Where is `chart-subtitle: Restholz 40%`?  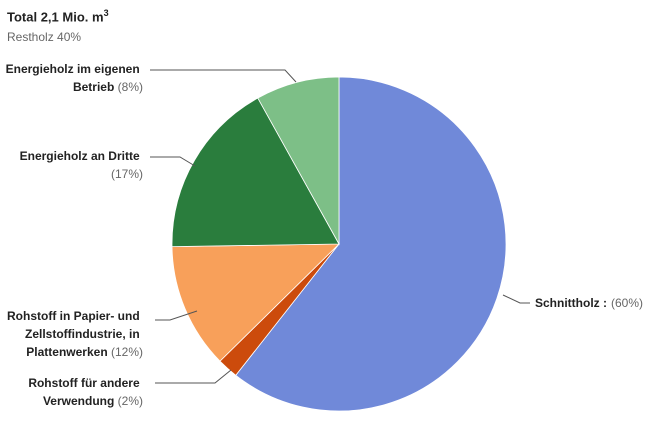 chart-subtitle: Restholz 40% is located at coordinates (44, 37).